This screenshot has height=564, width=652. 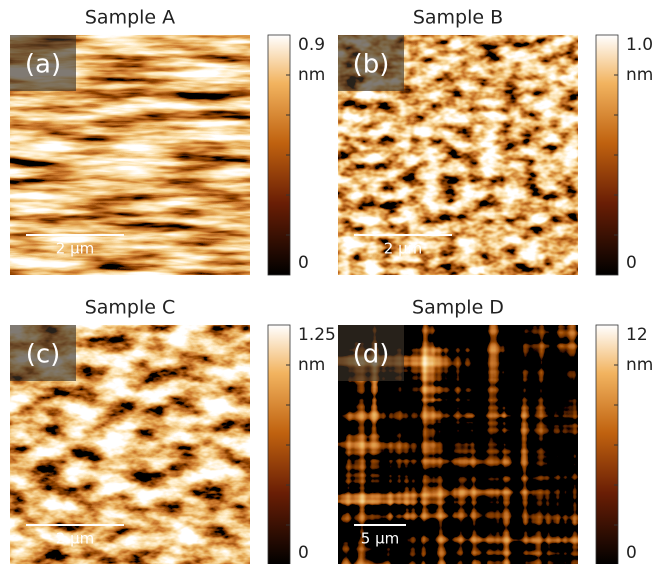 I want to click on panel-label: (c), so click(x=43, y=355).